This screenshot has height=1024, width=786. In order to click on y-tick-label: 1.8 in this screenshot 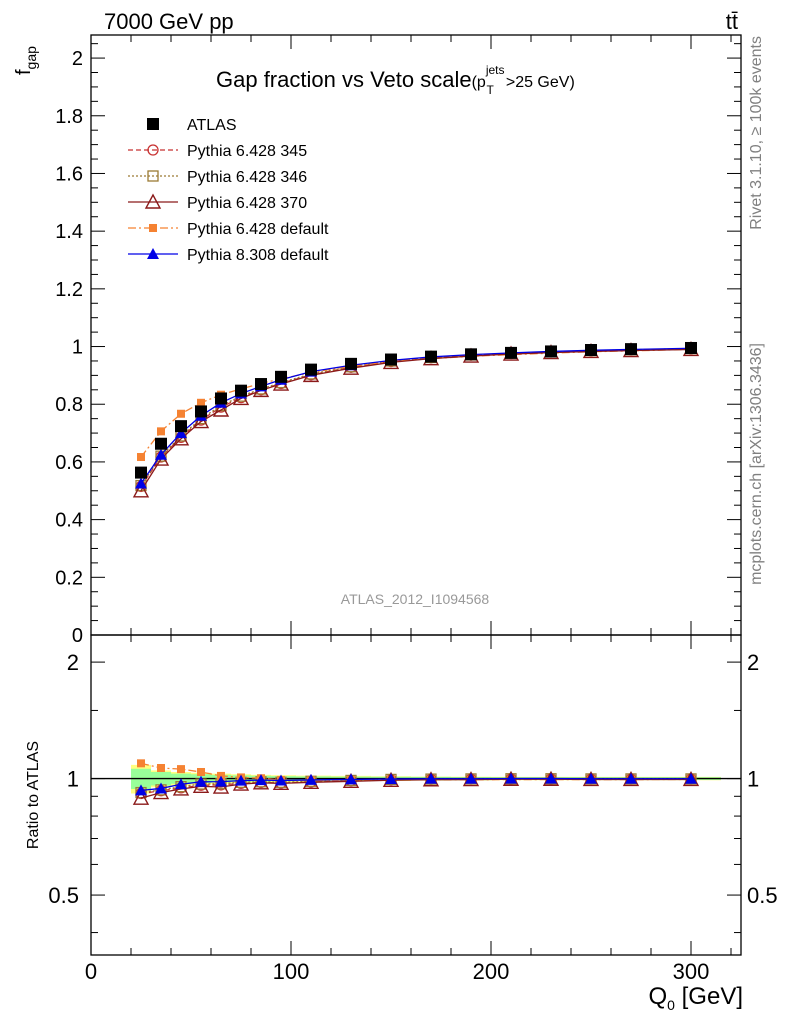, I will do `click(69, 117)`.